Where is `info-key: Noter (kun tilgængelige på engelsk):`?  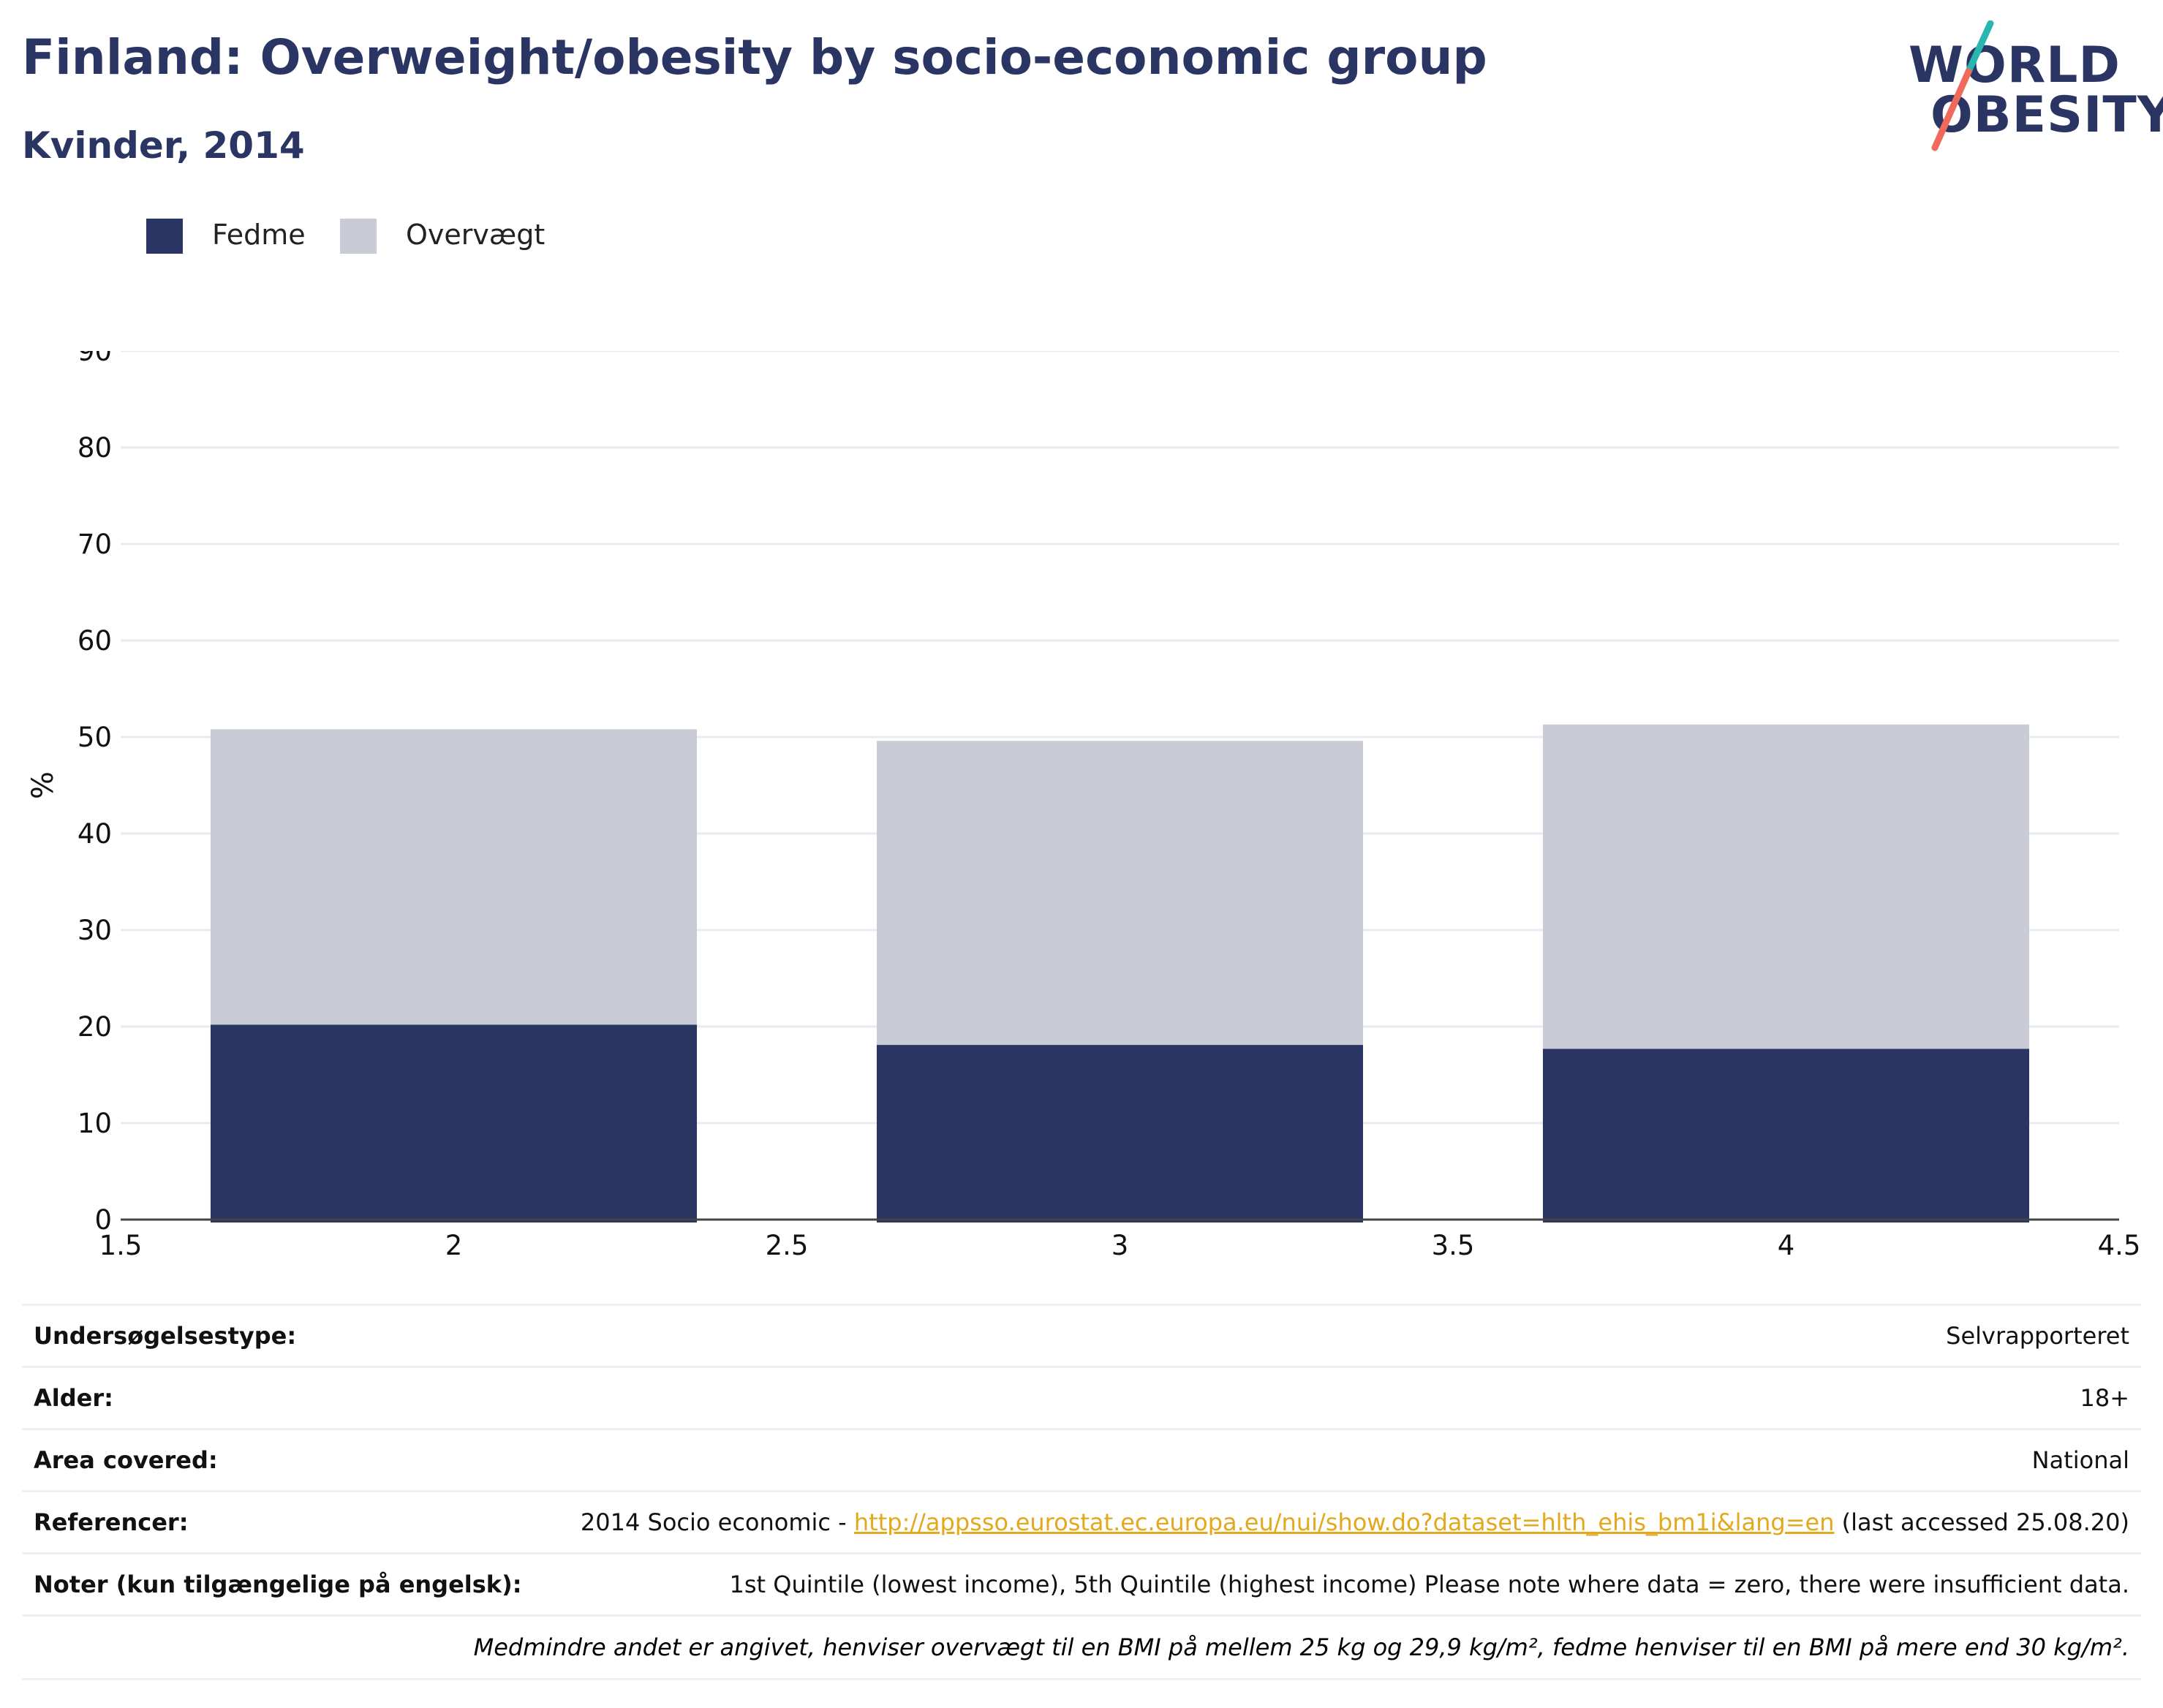
info-key: Noter (kun tilgængelige på engelsk): is located at coordinates (283, 1584).